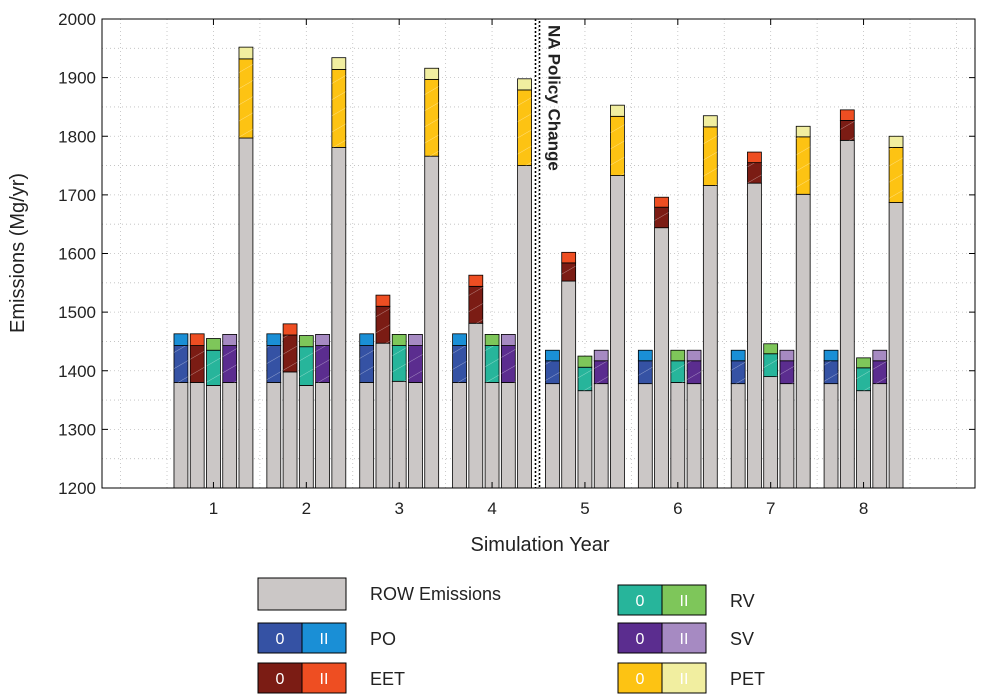 The width and height of the screenshot is (988, 696). I want to click on y-tick-label: 1800, so click(77, 136).